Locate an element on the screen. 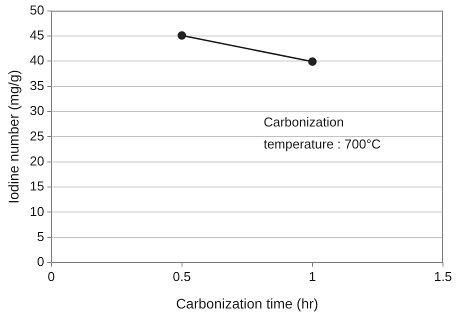  y-tick-label: 20 is located at coordinates (37, 160).